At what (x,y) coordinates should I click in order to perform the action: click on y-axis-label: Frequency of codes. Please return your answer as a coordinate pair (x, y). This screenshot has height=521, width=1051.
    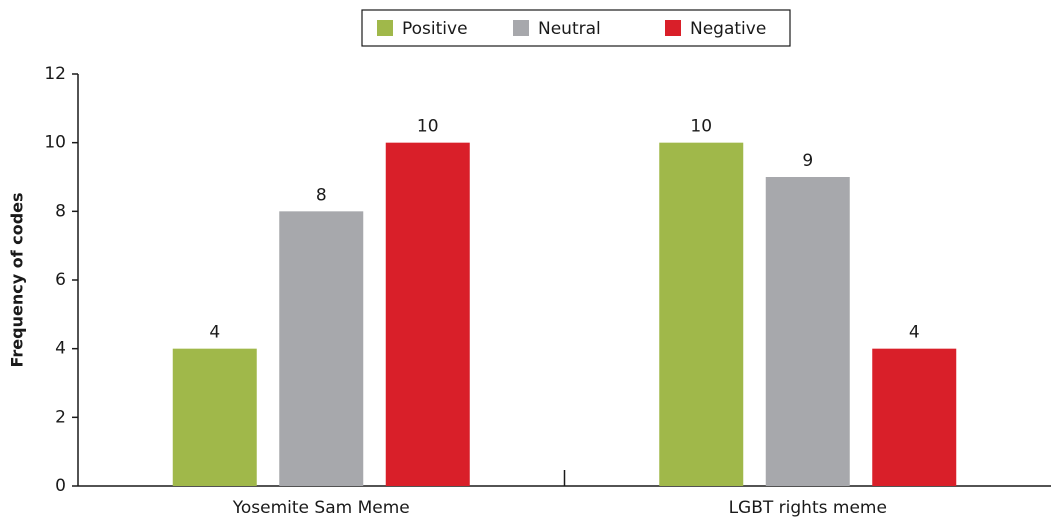
    Looking at the image, I should click on (17, 279).